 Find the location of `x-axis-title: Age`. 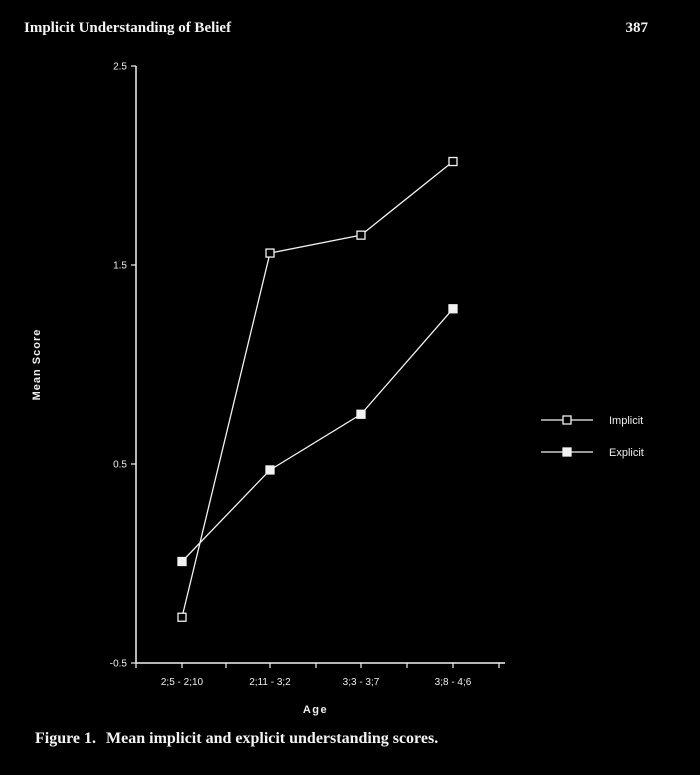

x-axis-title: Age is located at coordinates (315, 710).